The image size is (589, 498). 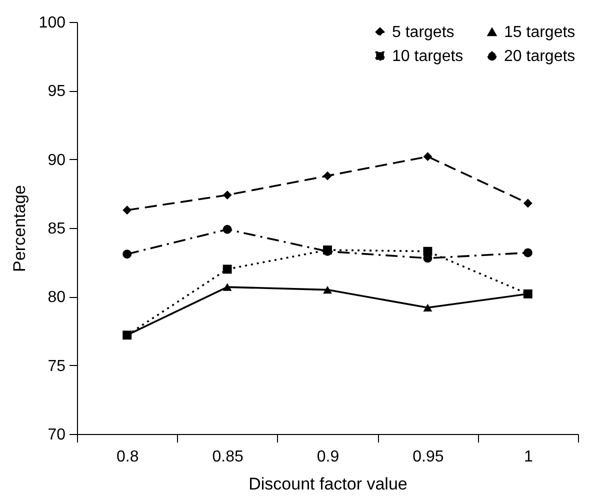 I want to click on legend-label: 10 targets, so click(x=428, y=56).